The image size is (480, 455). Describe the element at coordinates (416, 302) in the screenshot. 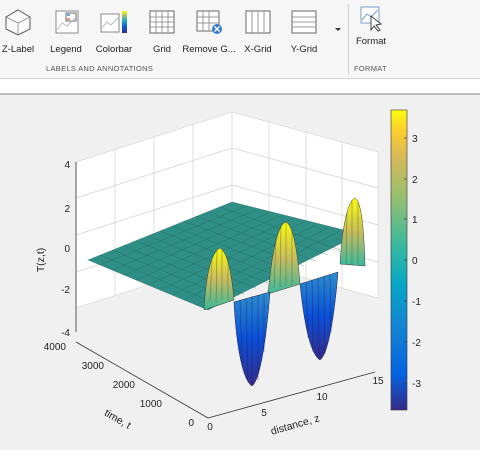

I see `colorbar-tick: -1` at that location.